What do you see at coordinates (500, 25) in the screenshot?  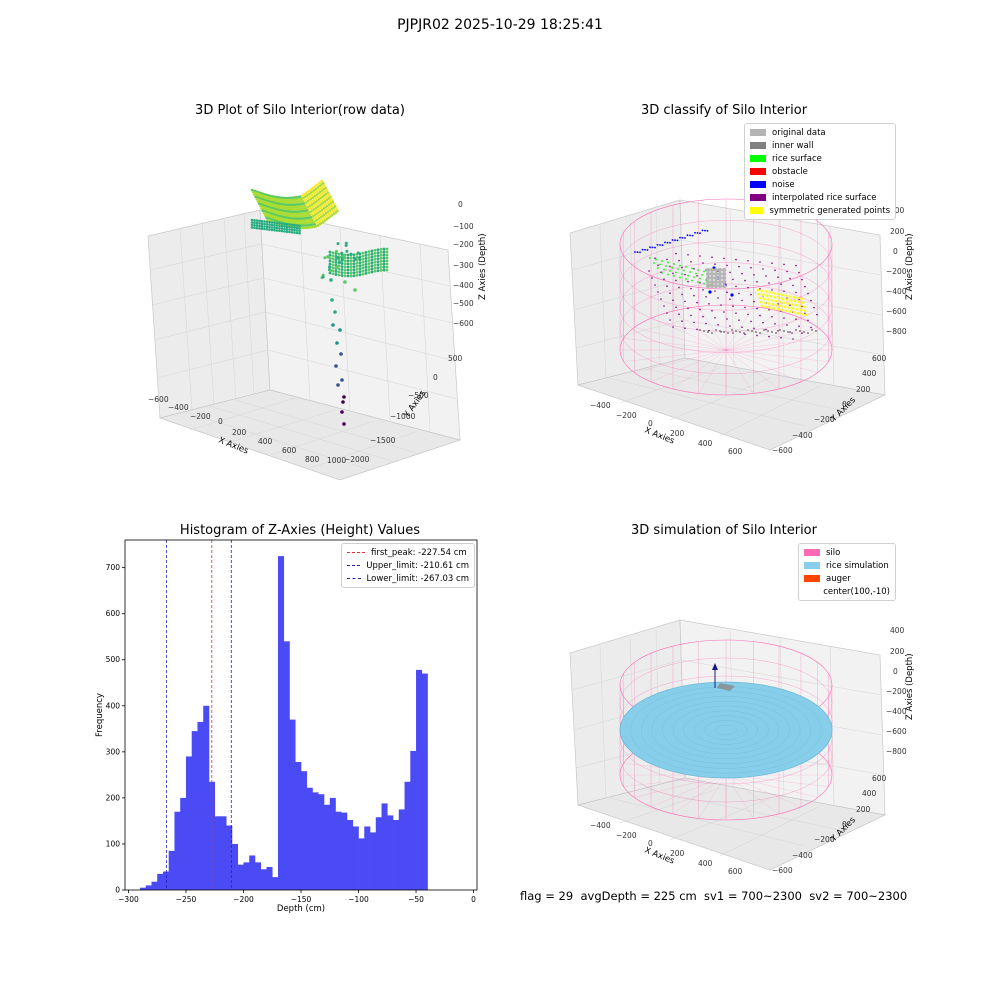 I see `figure-title: PJPJR02 2025-10-29 18:25:41` at bounding box center [500, 25].